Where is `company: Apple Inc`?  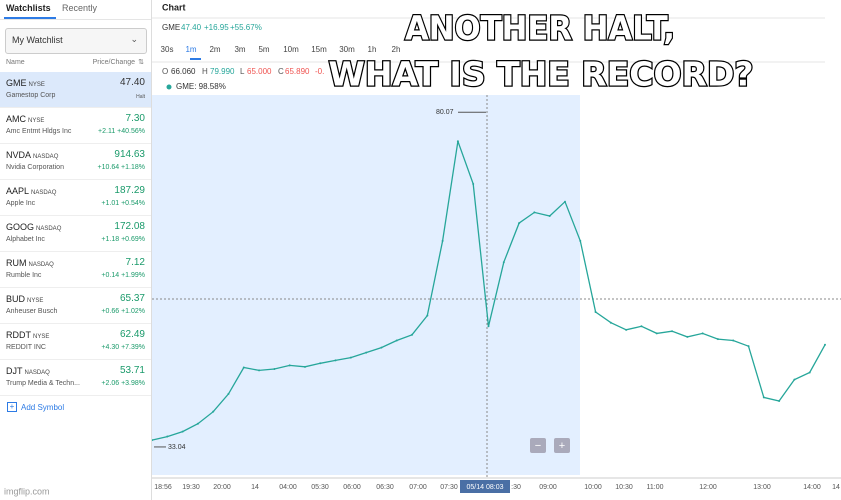 company: Apple Inc is located at coordinates (21, 203).